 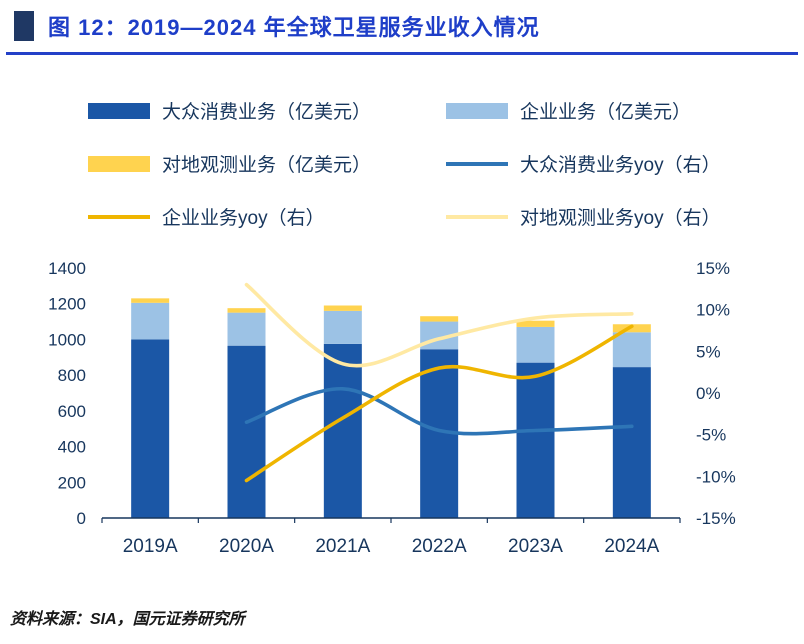 I want to click on left-axis-tick-label: 1000, so click(x=67, y=339).